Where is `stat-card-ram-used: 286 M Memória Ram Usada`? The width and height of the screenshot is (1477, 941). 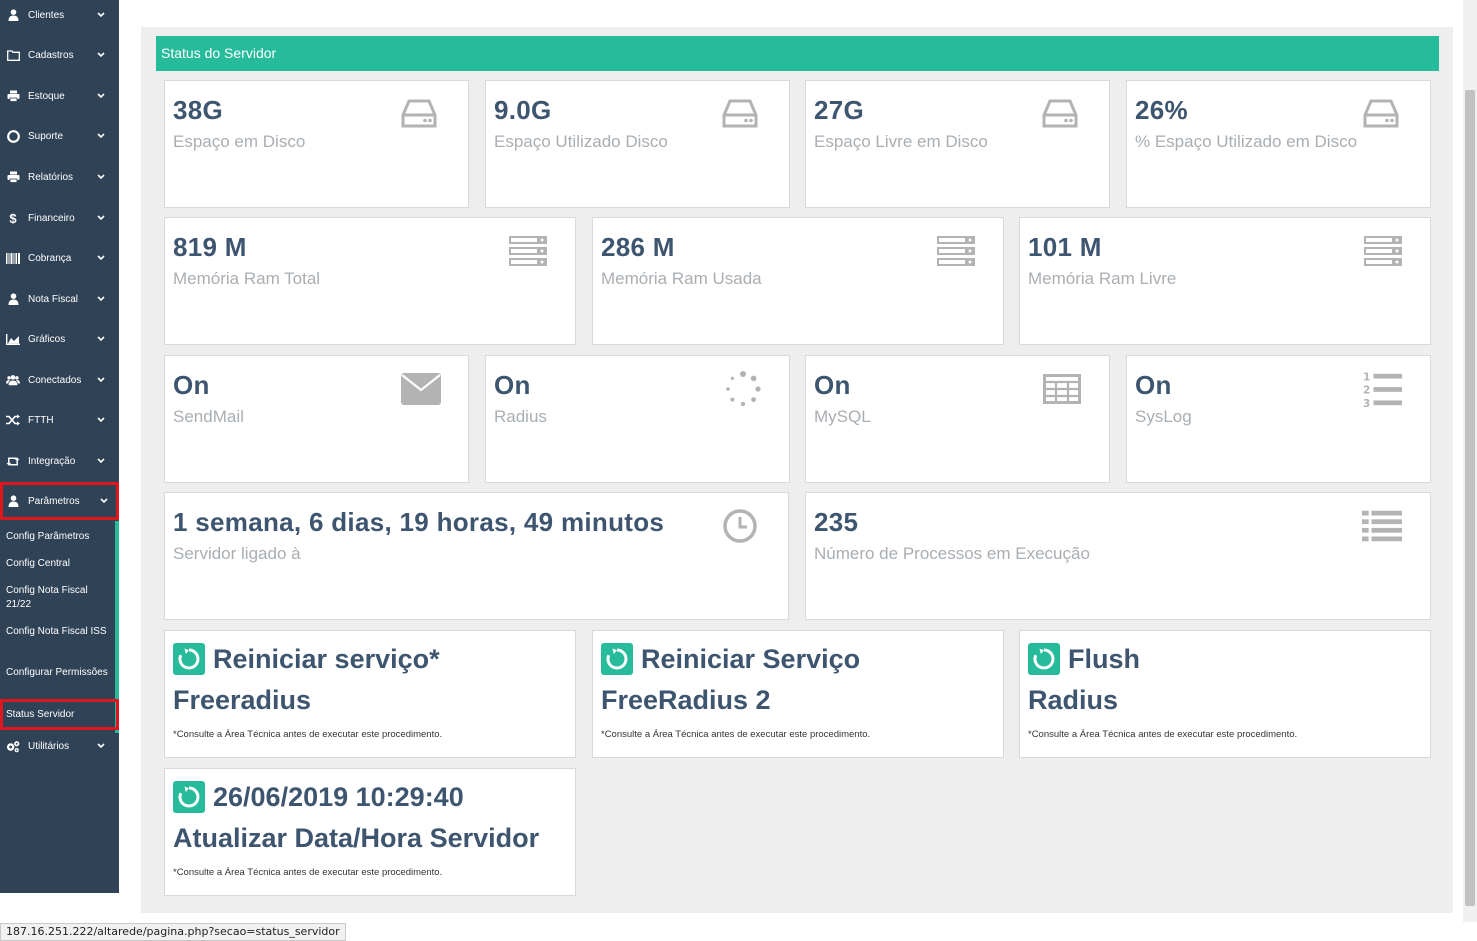
stat-card-ram-used: 286 M Memória Ram Usada is located at coordinates (798, 281).